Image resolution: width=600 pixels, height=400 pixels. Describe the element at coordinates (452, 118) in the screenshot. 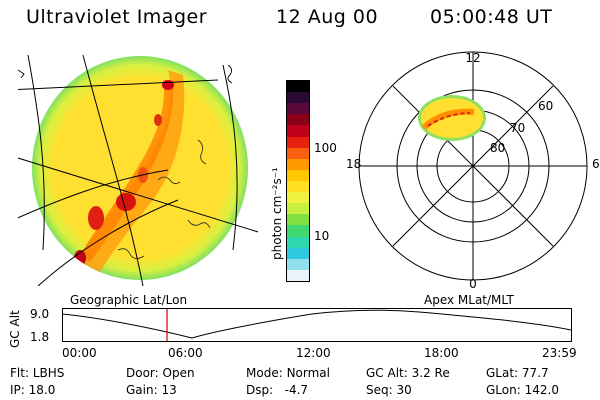

I see `auroral-blob` at that location.